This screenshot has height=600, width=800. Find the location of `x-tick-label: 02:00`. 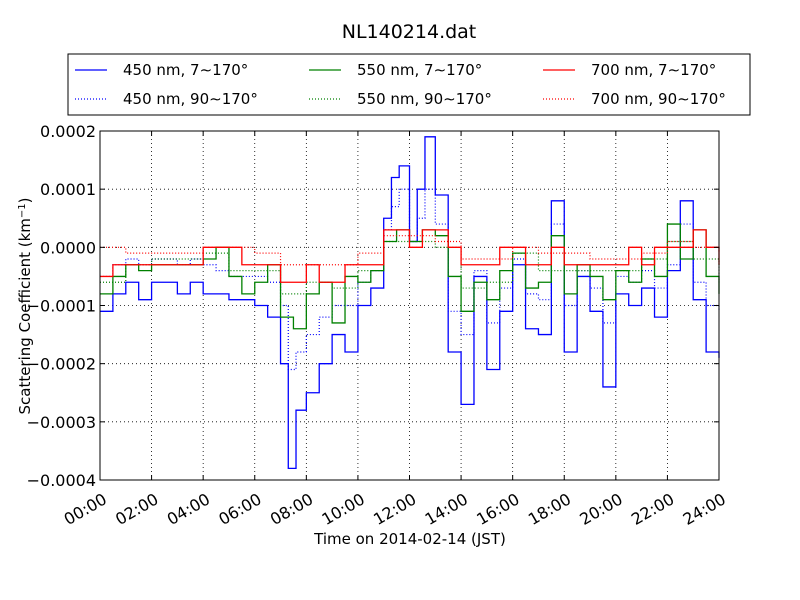

x-tick-label: 02:00 is located at coordinates (136, 509).